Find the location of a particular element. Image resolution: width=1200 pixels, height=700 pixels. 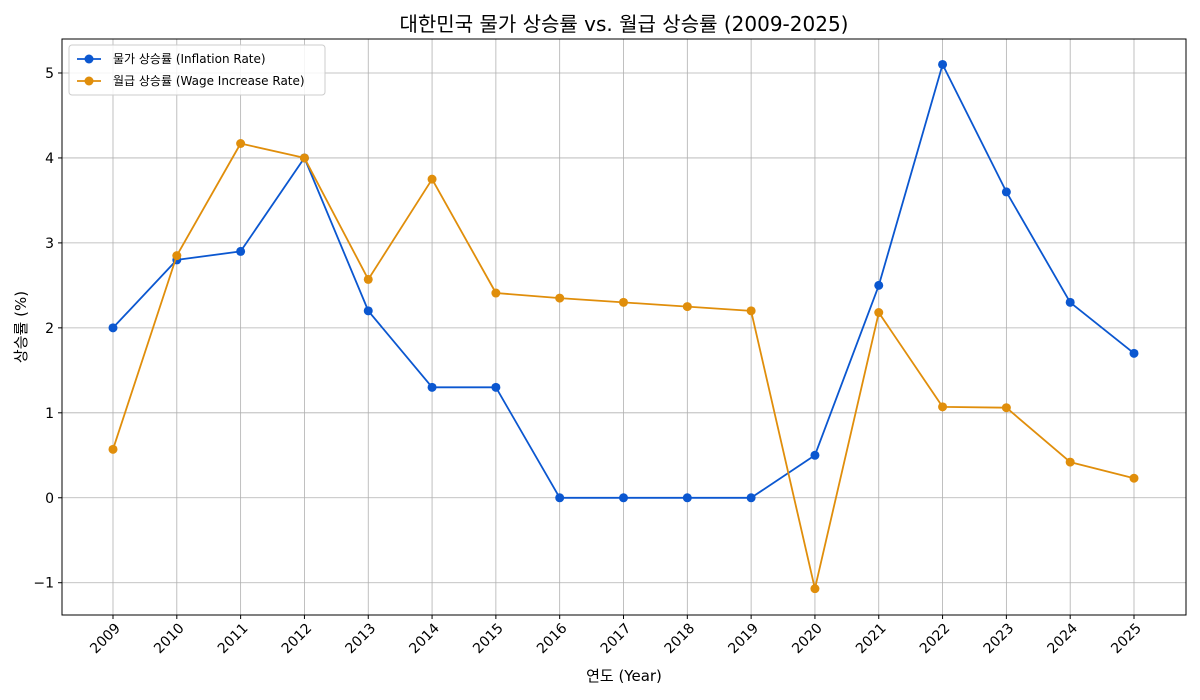

legend-box is located at coordinates (197, 70).